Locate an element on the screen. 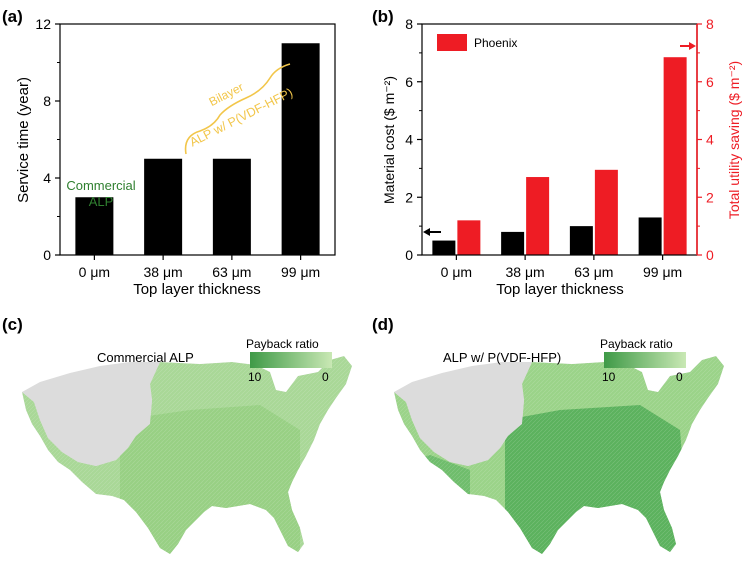 The image size is (750, 570). y-tick-label-right: 0 is located at coordinates (710, 255).